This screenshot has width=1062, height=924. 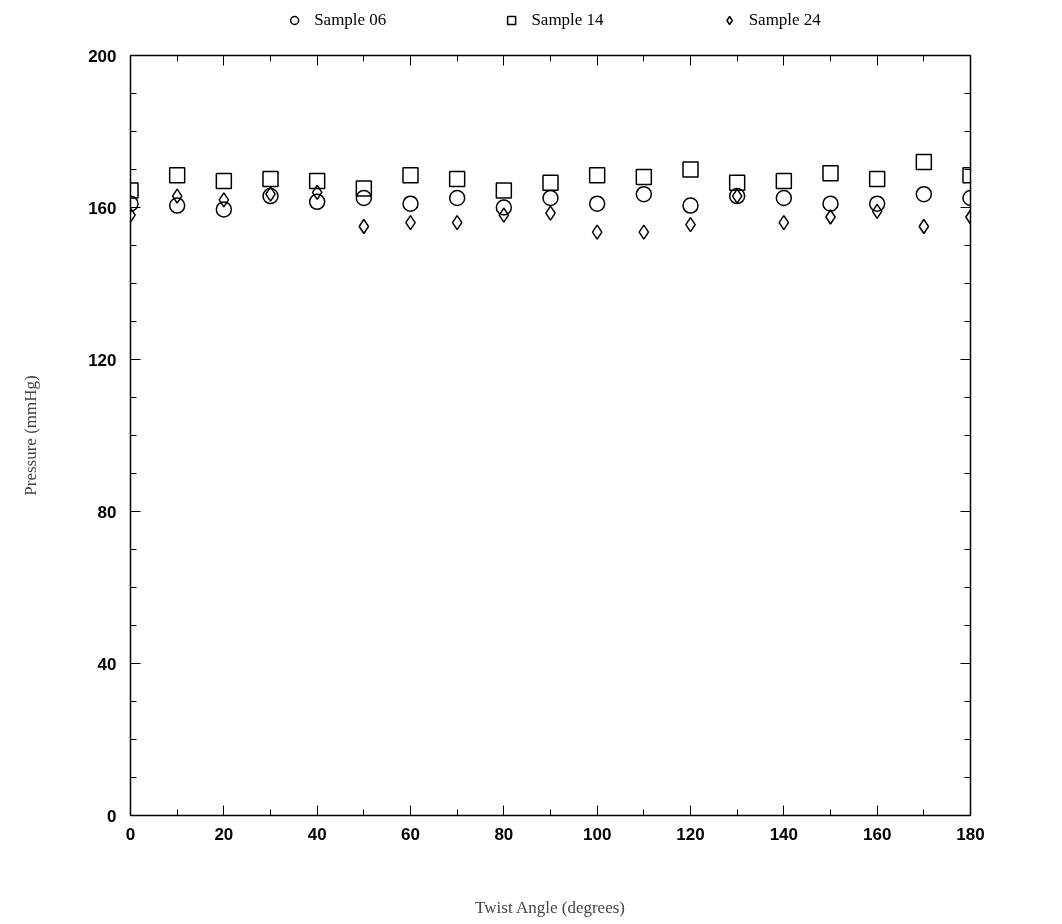 What do you see at coordinates (102, 208) in the screenshot?
I see `y-tick-label: 160` at bounding box center [102, 208].